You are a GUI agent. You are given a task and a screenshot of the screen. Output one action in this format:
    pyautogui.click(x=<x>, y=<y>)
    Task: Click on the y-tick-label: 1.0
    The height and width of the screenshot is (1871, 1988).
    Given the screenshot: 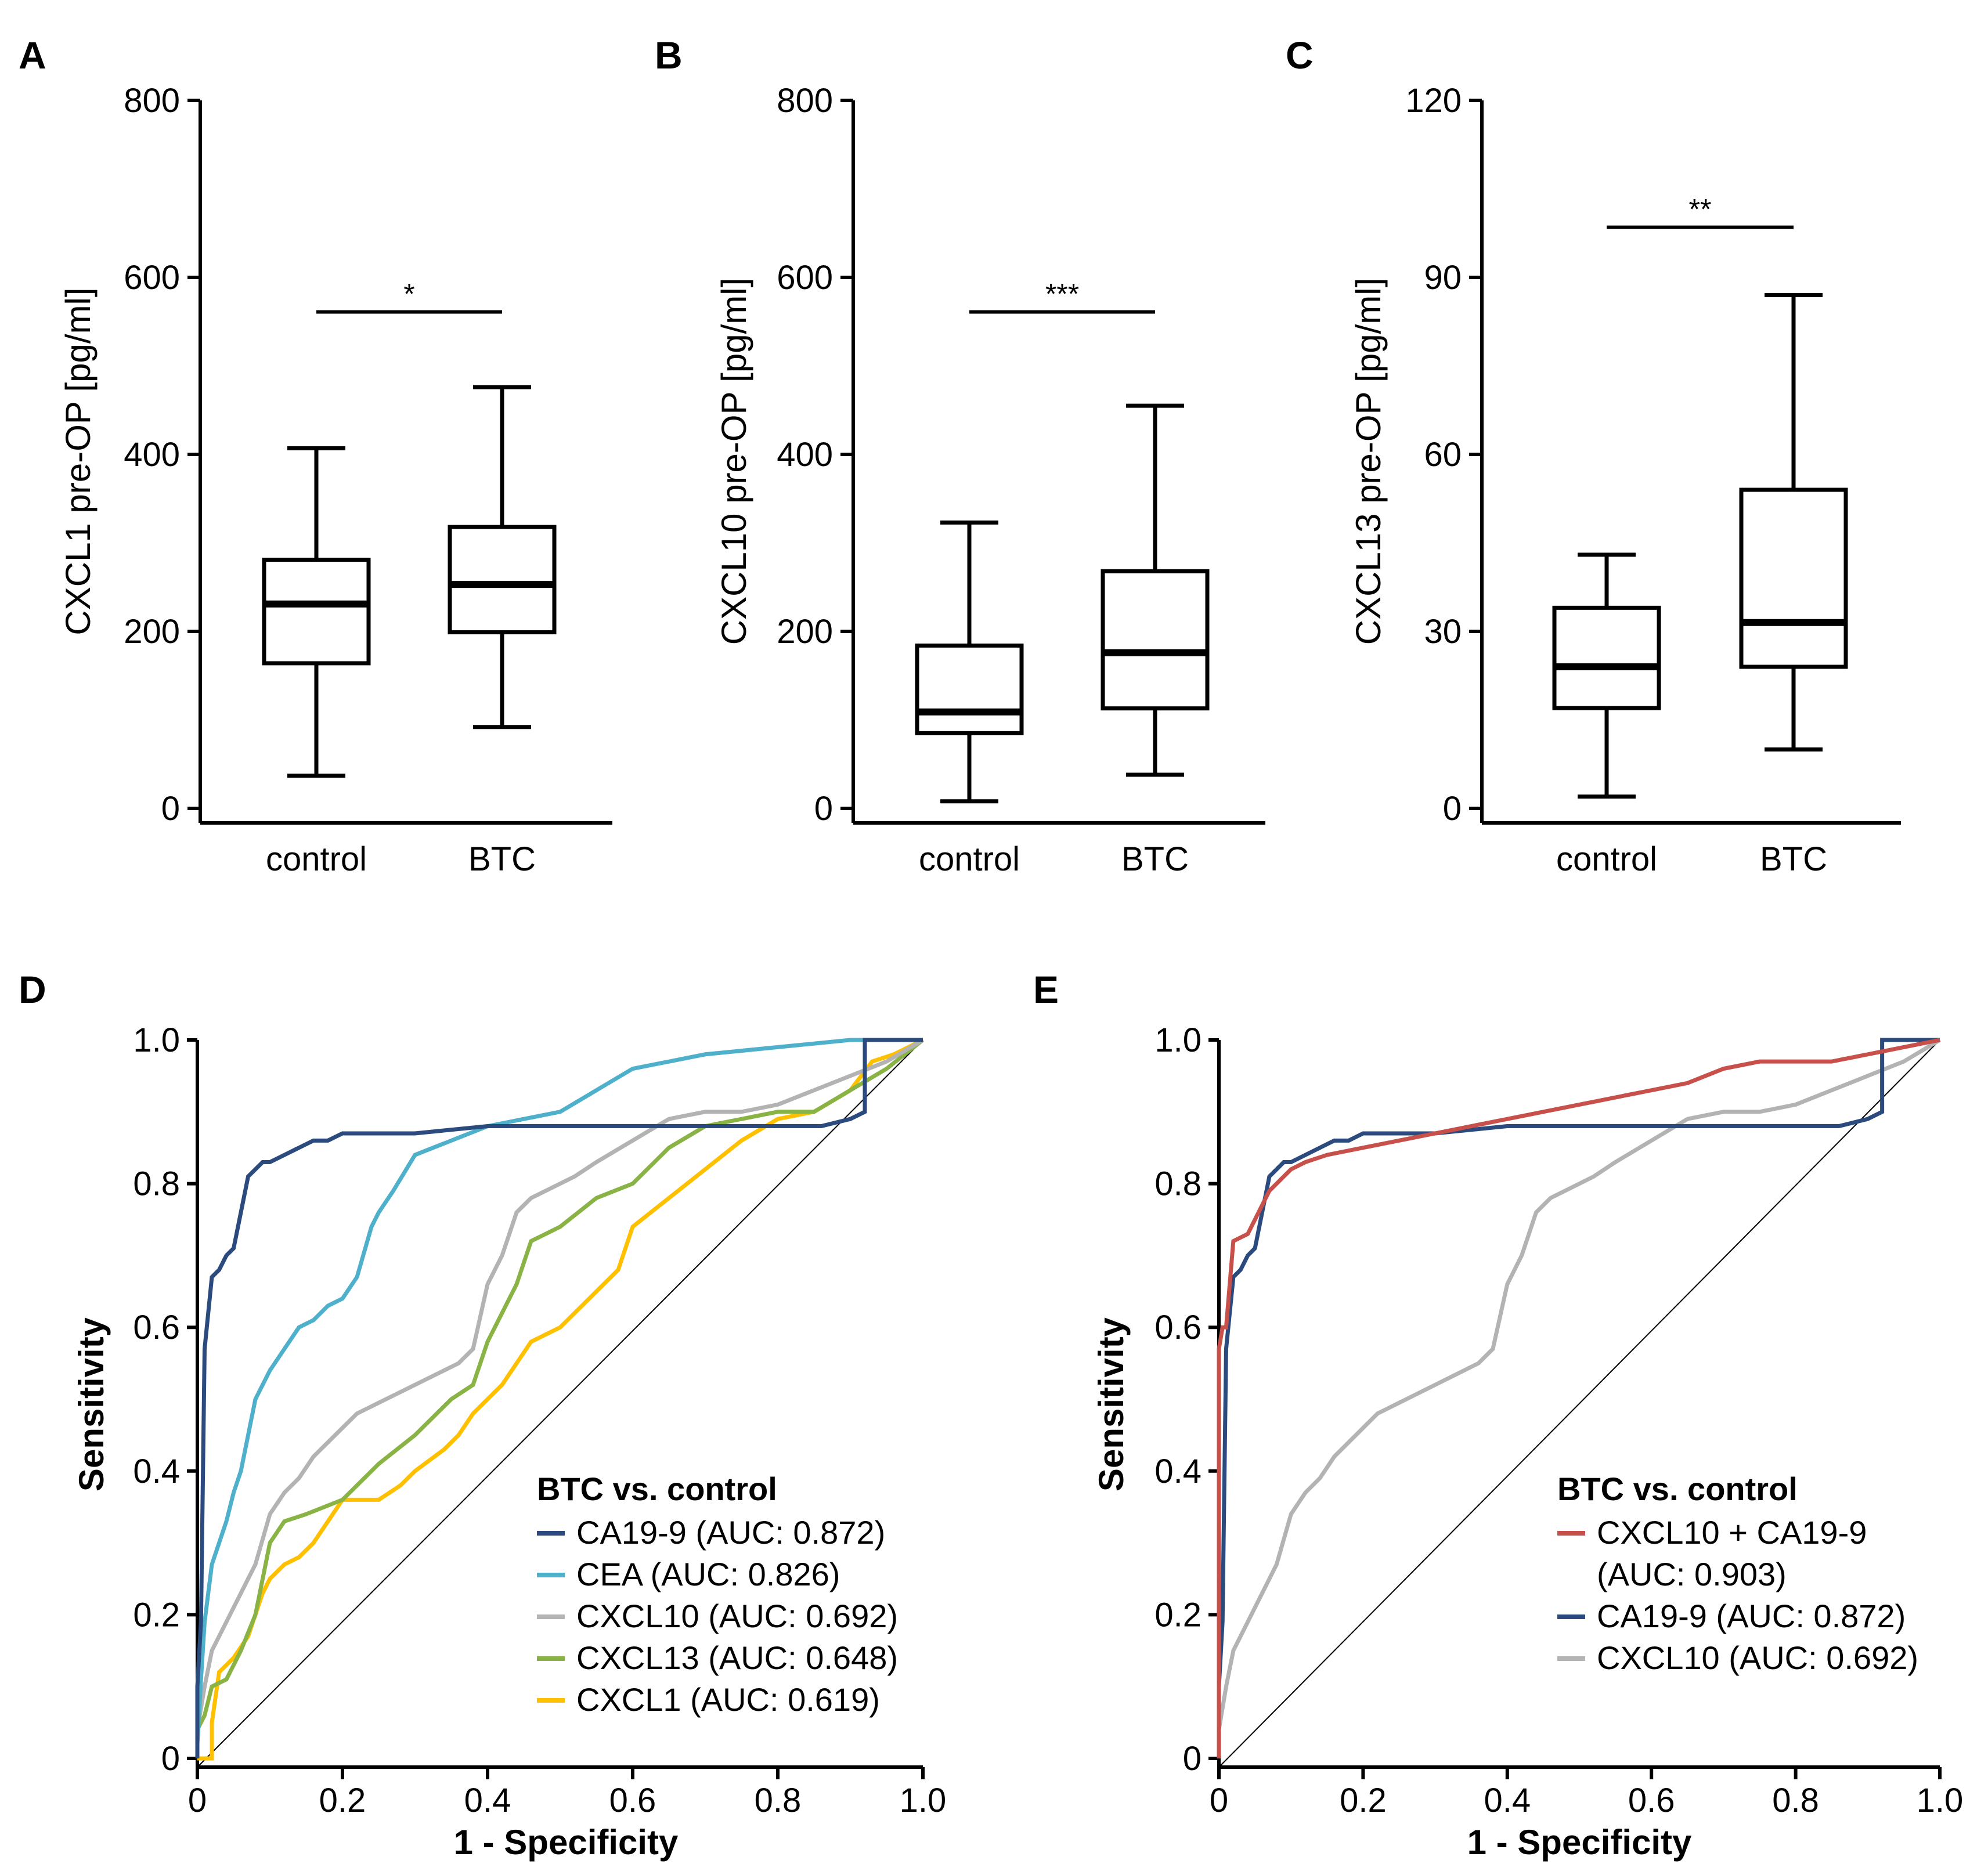 What is the action you would take?
    pyautogui.click(x=1178, y=1040)
    